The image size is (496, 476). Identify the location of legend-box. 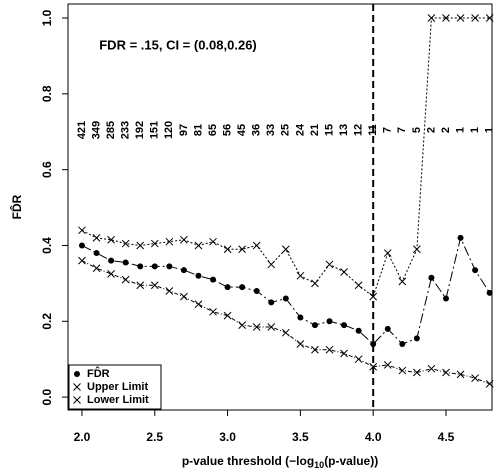
(115, 387).